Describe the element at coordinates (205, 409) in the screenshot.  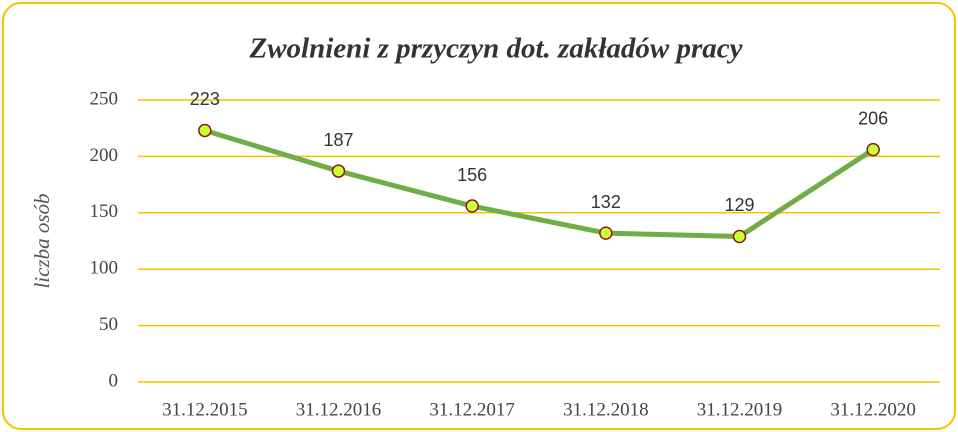
I see `x-tick-label: 31.12.2015` at that location.